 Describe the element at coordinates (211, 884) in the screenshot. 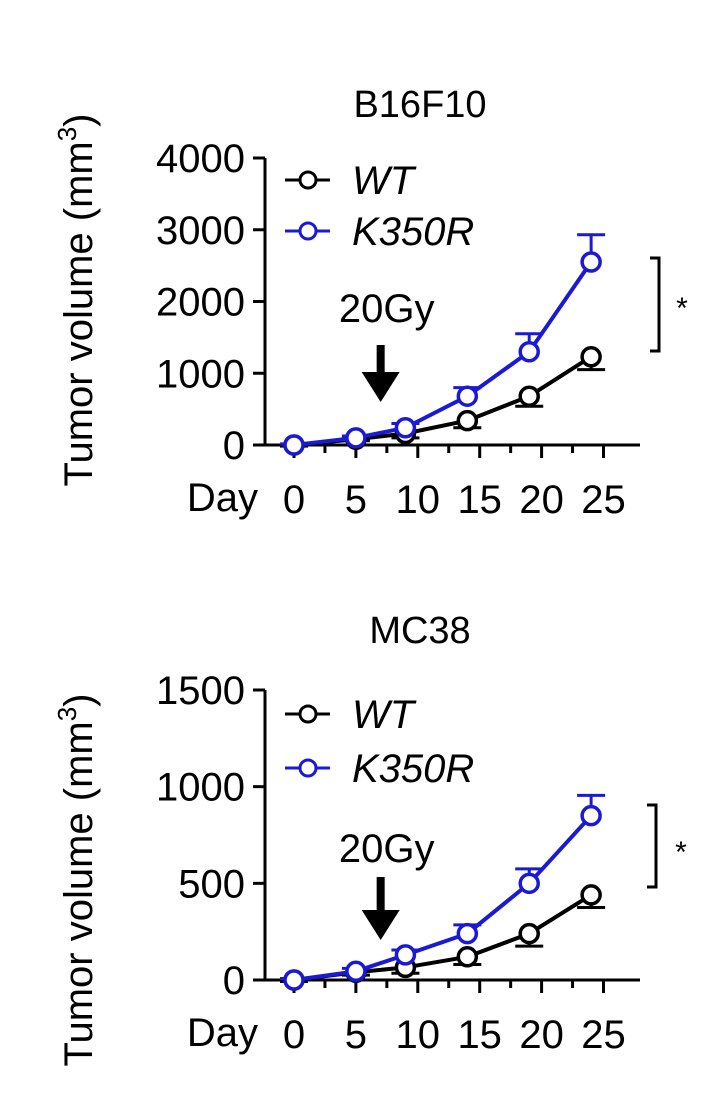

I see `y-tick-label: 500` at that location.